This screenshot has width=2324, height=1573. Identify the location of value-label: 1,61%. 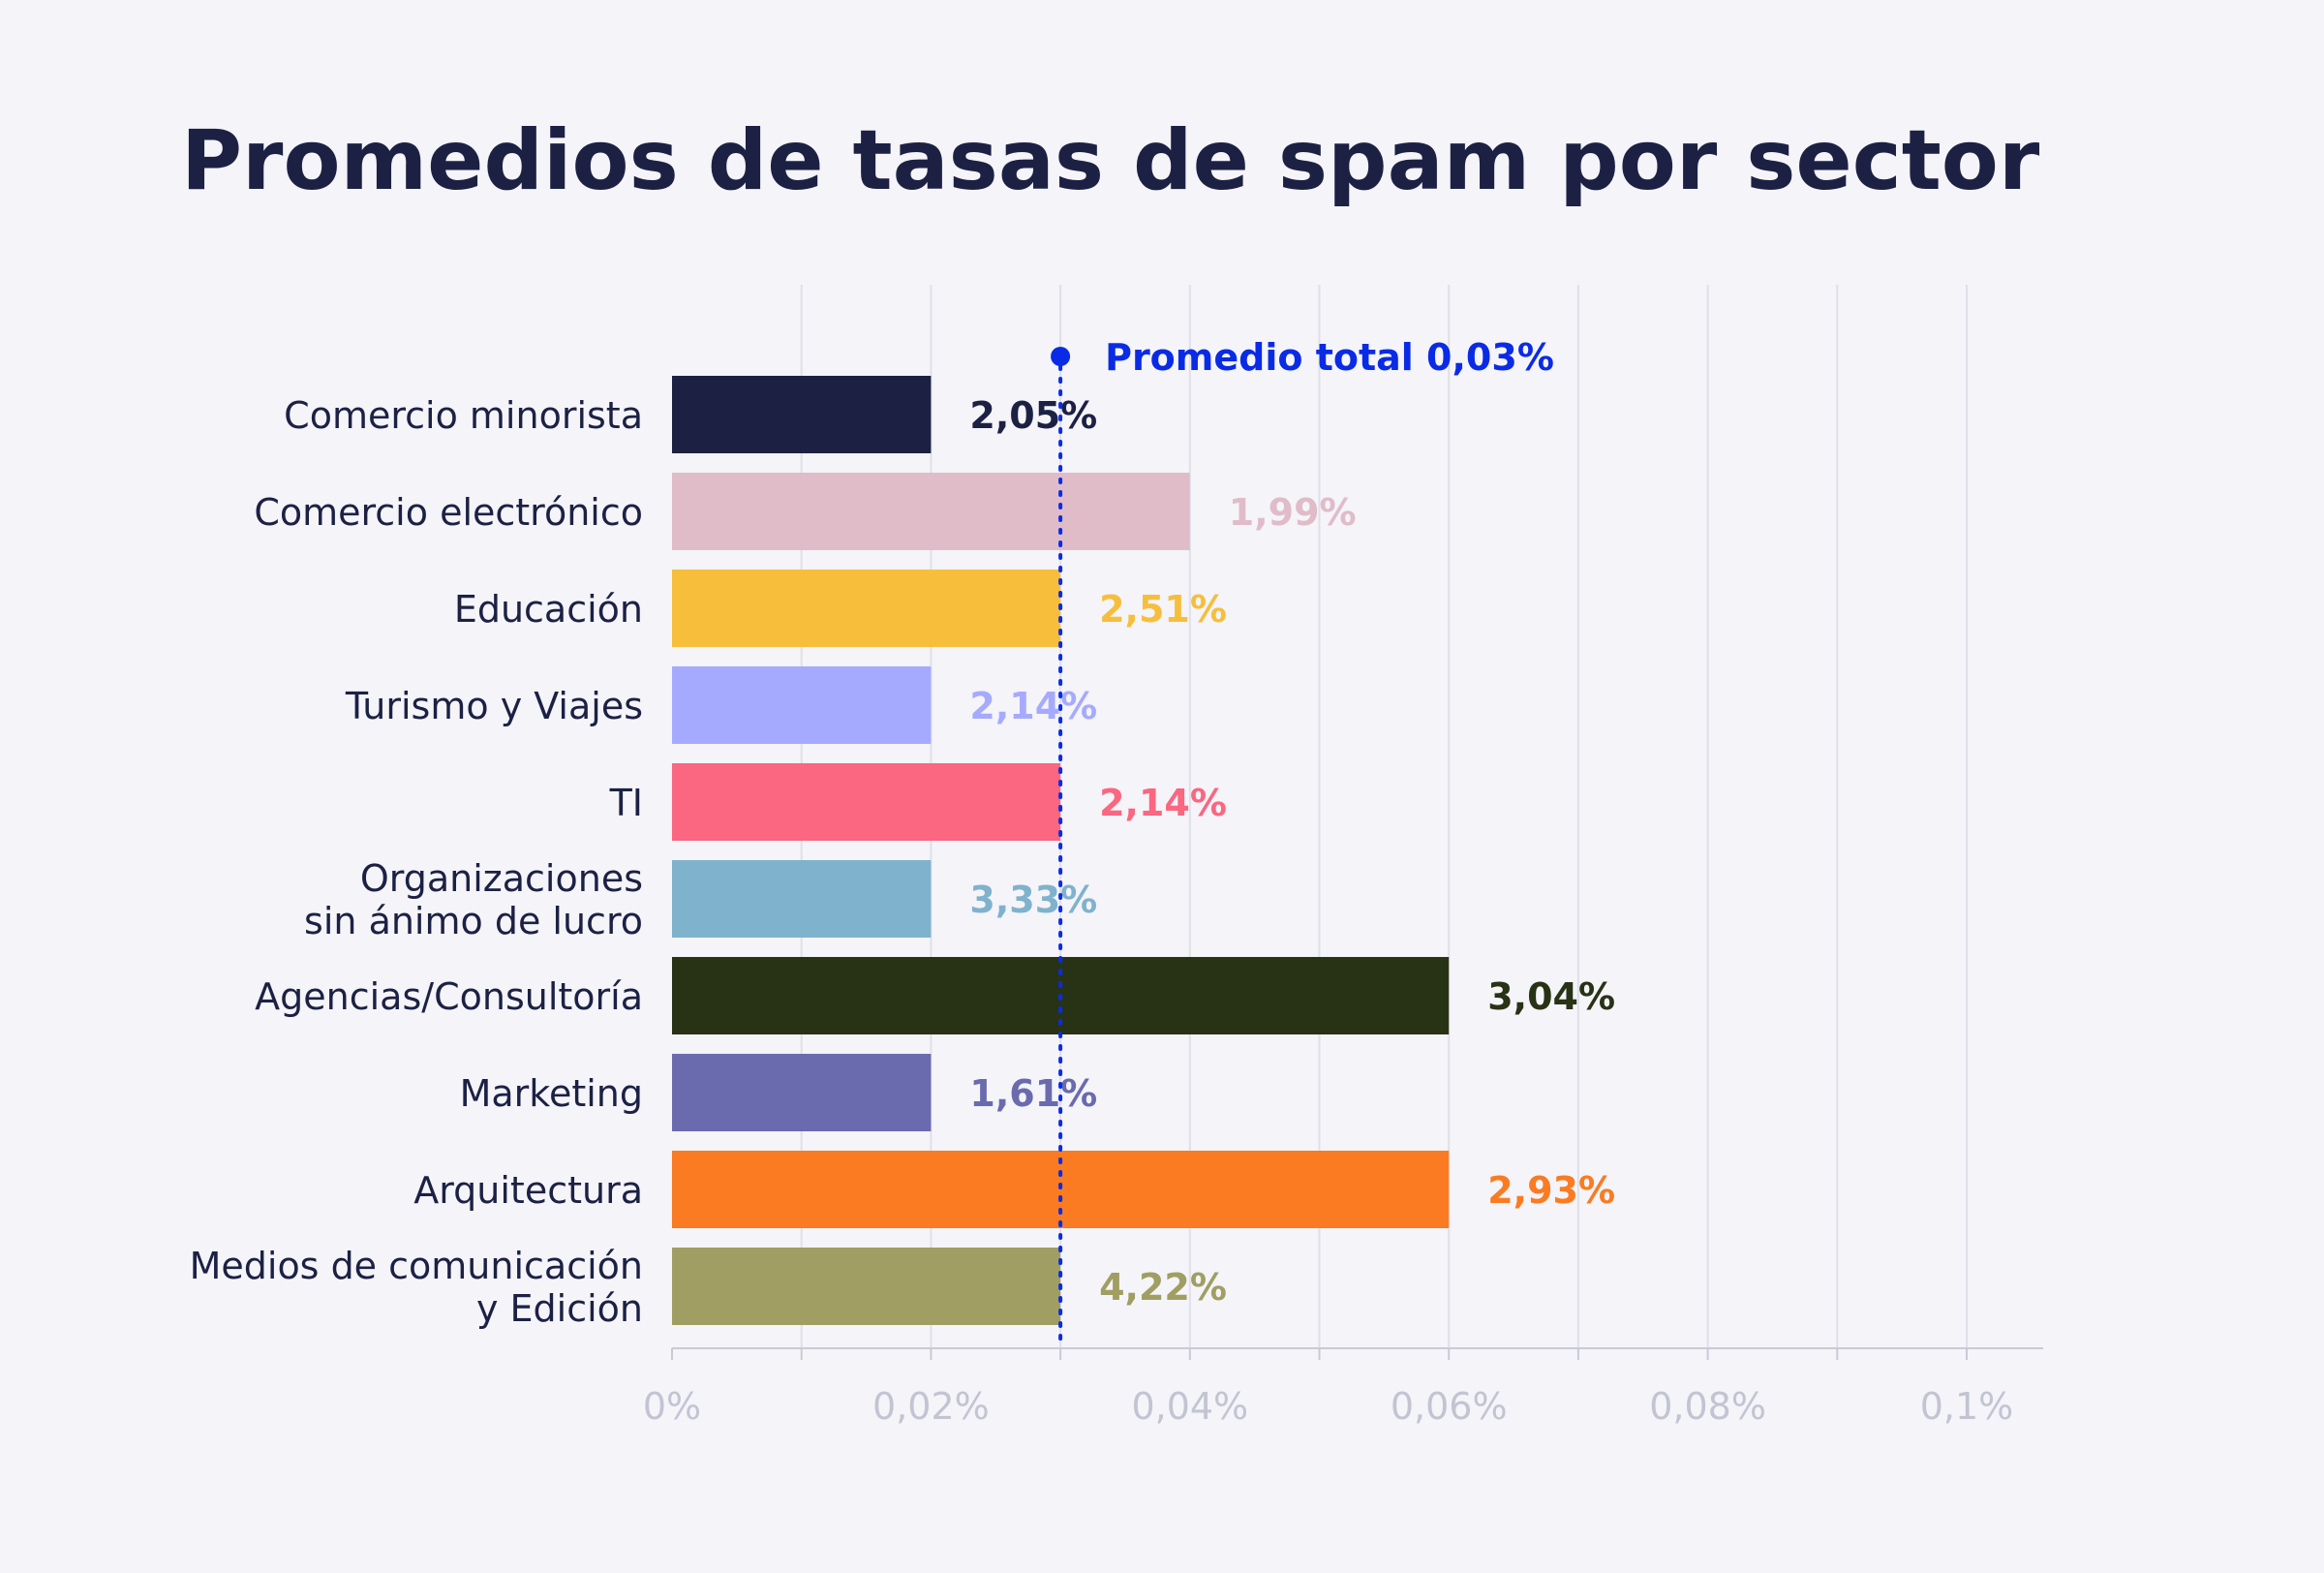
(1033, 1093).